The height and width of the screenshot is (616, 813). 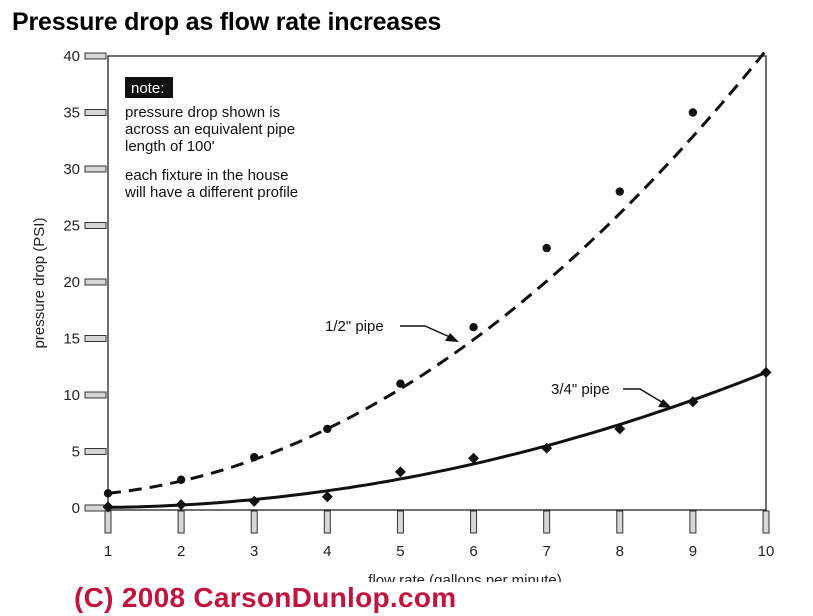 I want to click on note-heading: note:, so click(x=147, y=88).